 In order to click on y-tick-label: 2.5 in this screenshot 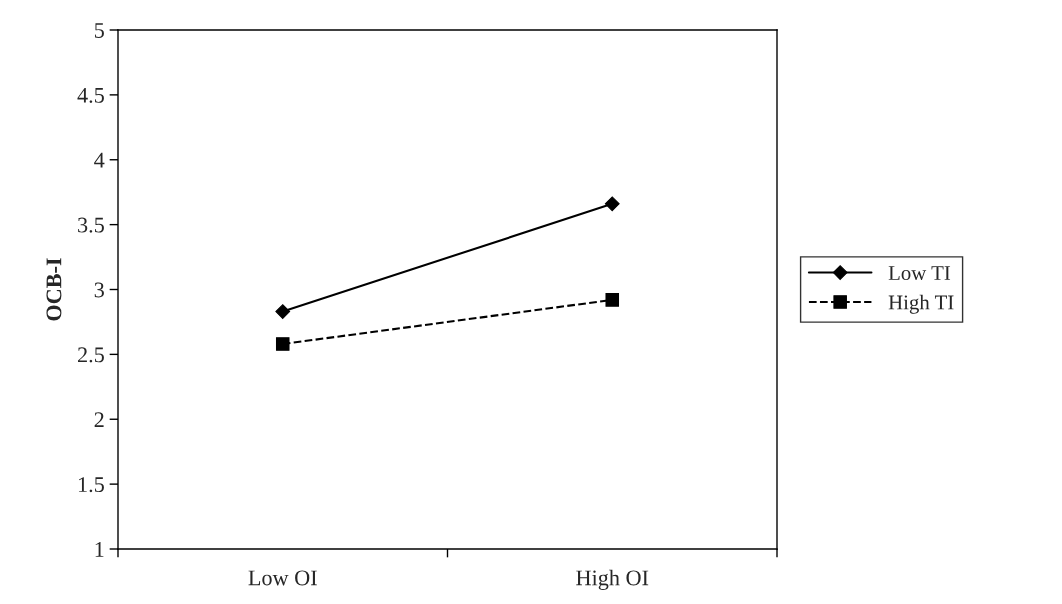, I will do `click(91, 355)`.